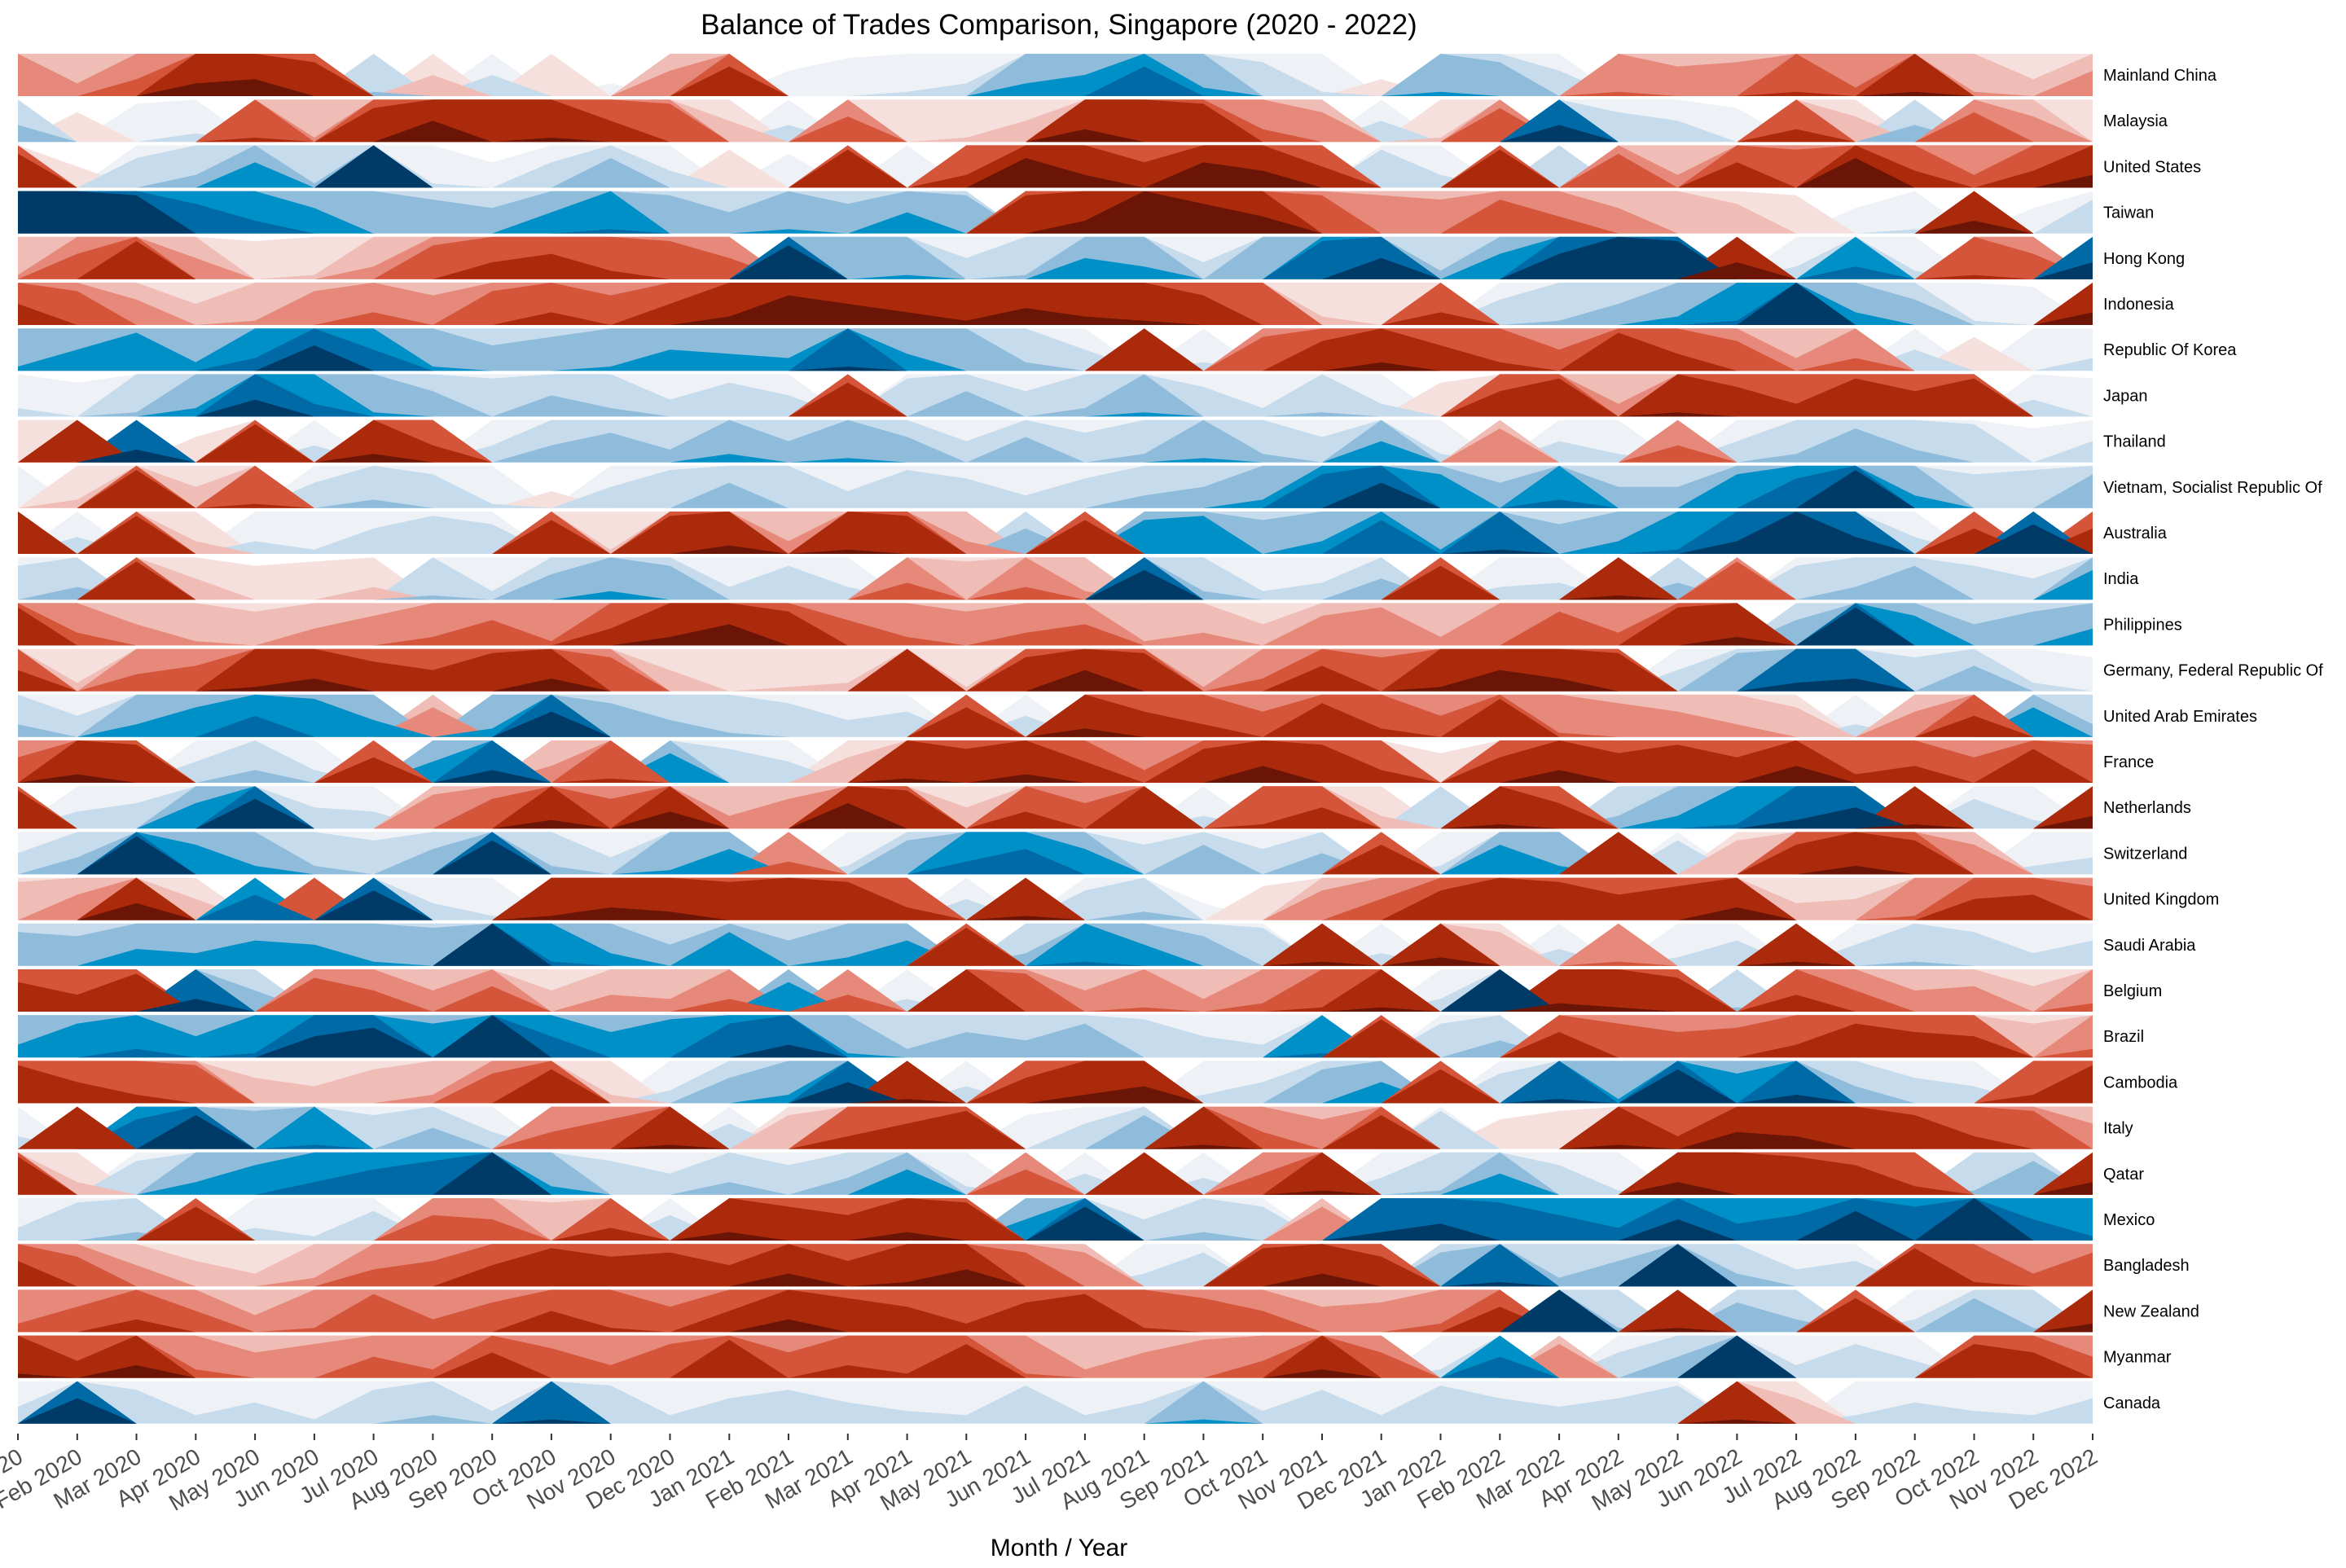 Image resolution: width=2346 pixels, height=1568 pixels. I want to click on row-7: Japan, so click(1083, 395).